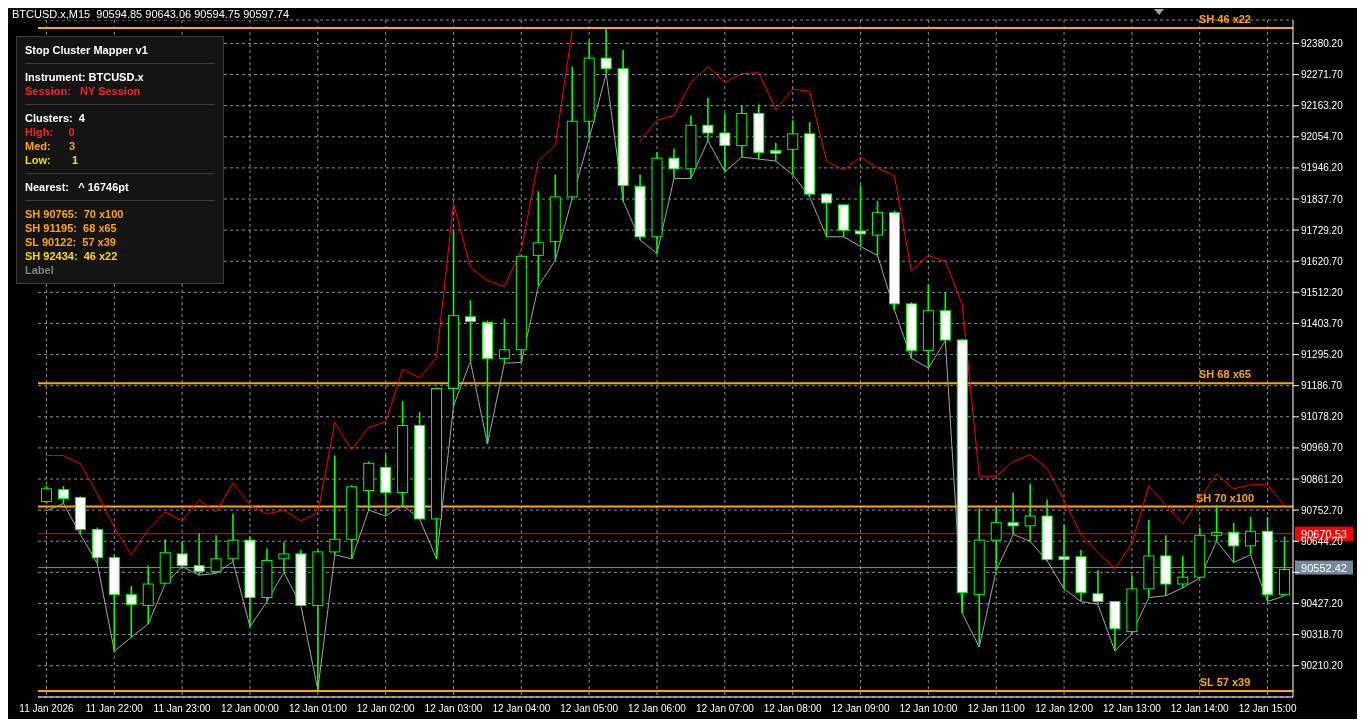 The image size is (1365, 725). Describe the element at coordinates (1322, 292) in the screenshot. I see `y-tick-label: 91512.20` at that location.